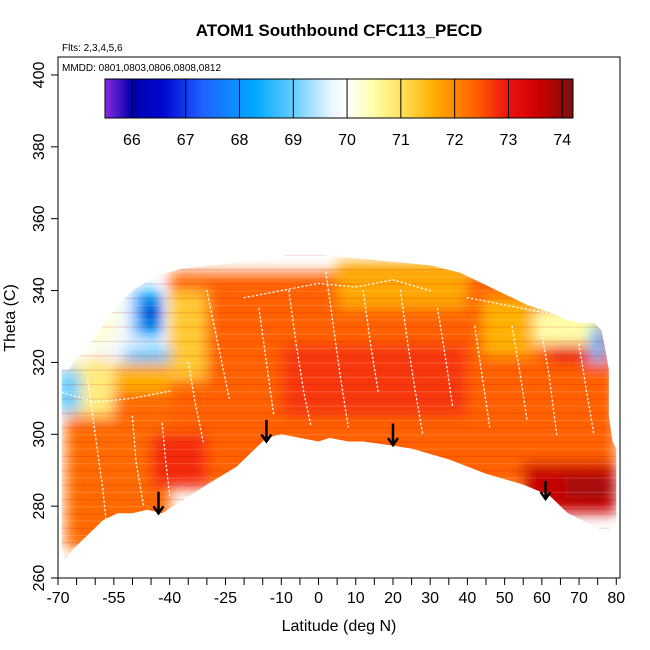  I want to click on y-tick-label: 280, so click(39, 506).